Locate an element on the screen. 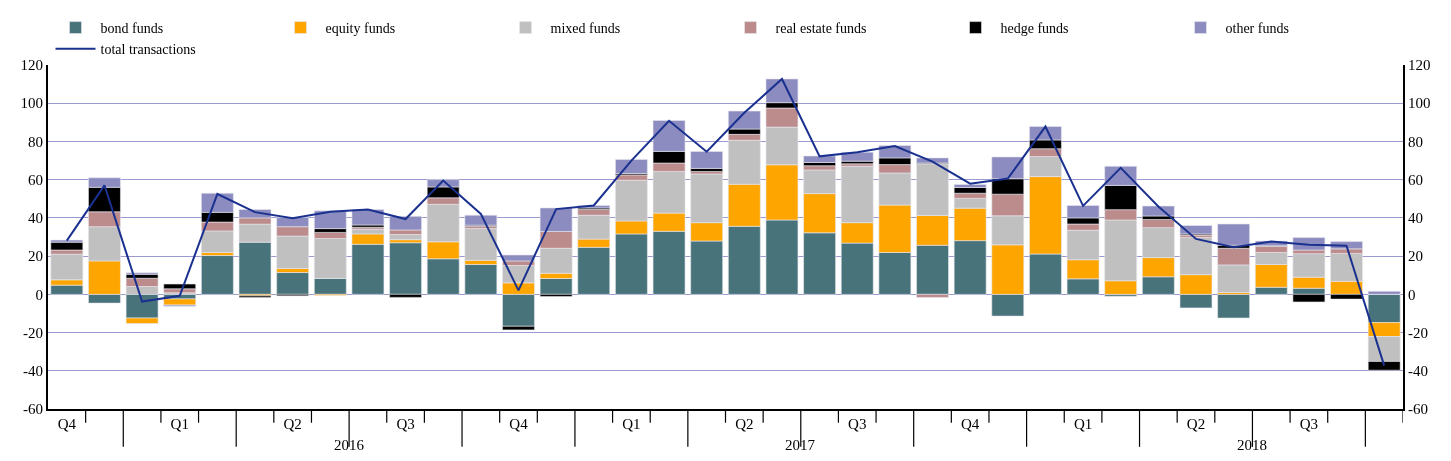 Image resolution: width=1451 pixels, height=461 pixels. y2-tick-label: 0 is located at coordinates (1412, 294).